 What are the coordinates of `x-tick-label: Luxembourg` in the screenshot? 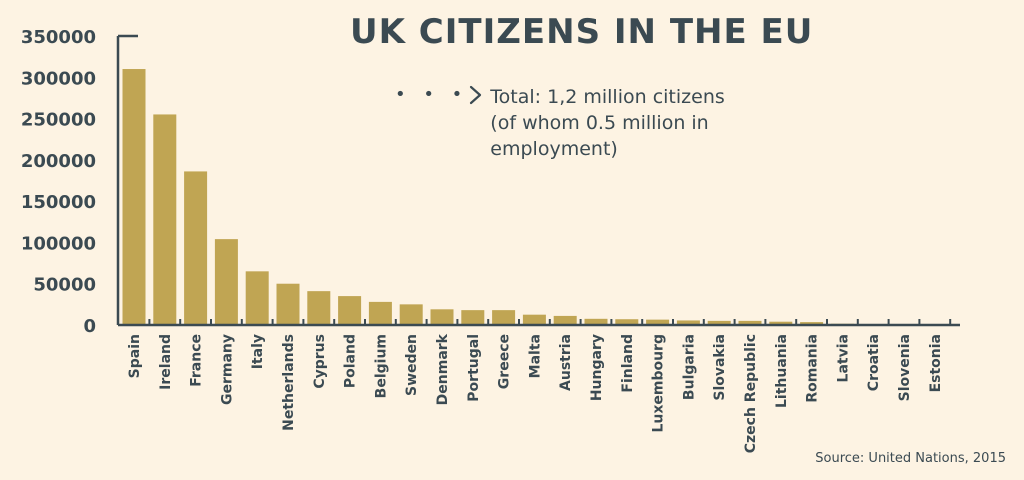 It's located at (659, 383).